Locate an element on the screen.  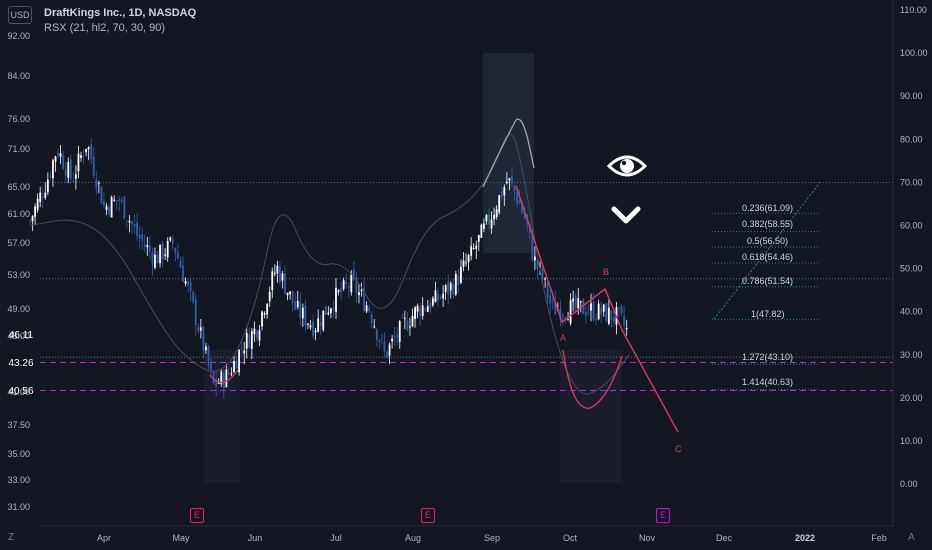
rsx-oversold-segment-may is located at coordinates (224, 376).